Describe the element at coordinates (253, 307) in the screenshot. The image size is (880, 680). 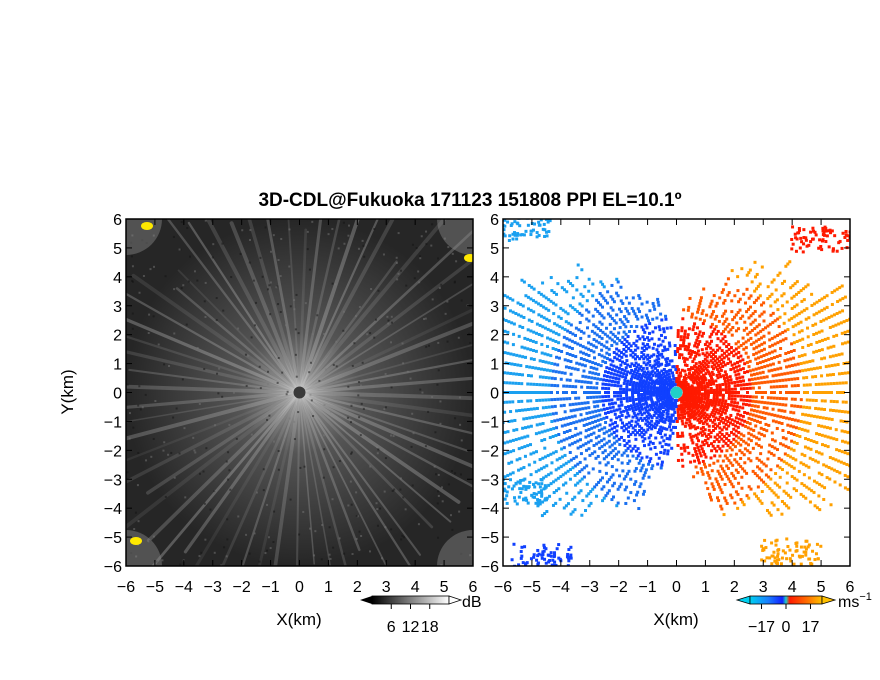
I see `reflectivity-streak` at that location.